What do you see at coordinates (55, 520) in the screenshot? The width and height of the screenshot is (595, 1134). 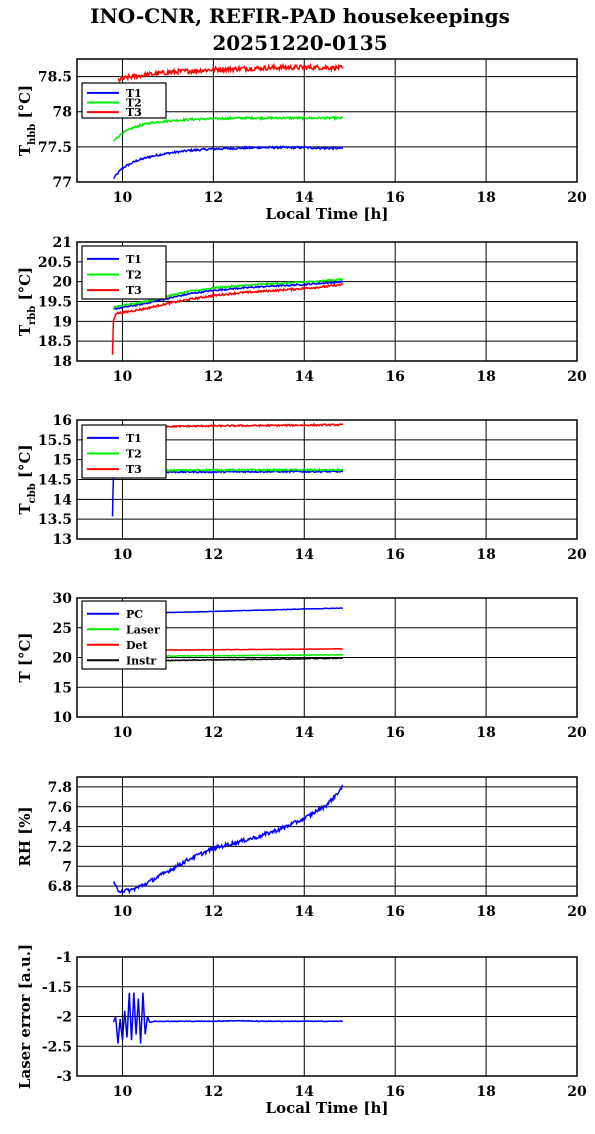 I see `y-tick-label: 13.5` at bounding box center [55, 520].